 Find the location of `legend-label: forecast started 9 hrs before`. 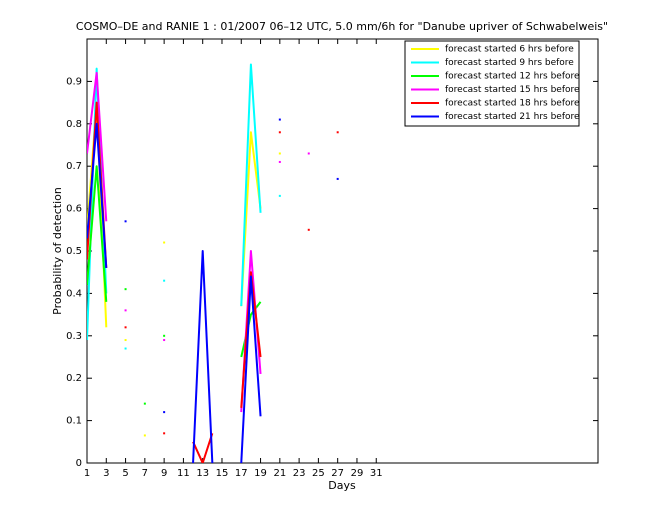

legend-label: forecast started 9 hrs before is located at coordinates (509, 63).